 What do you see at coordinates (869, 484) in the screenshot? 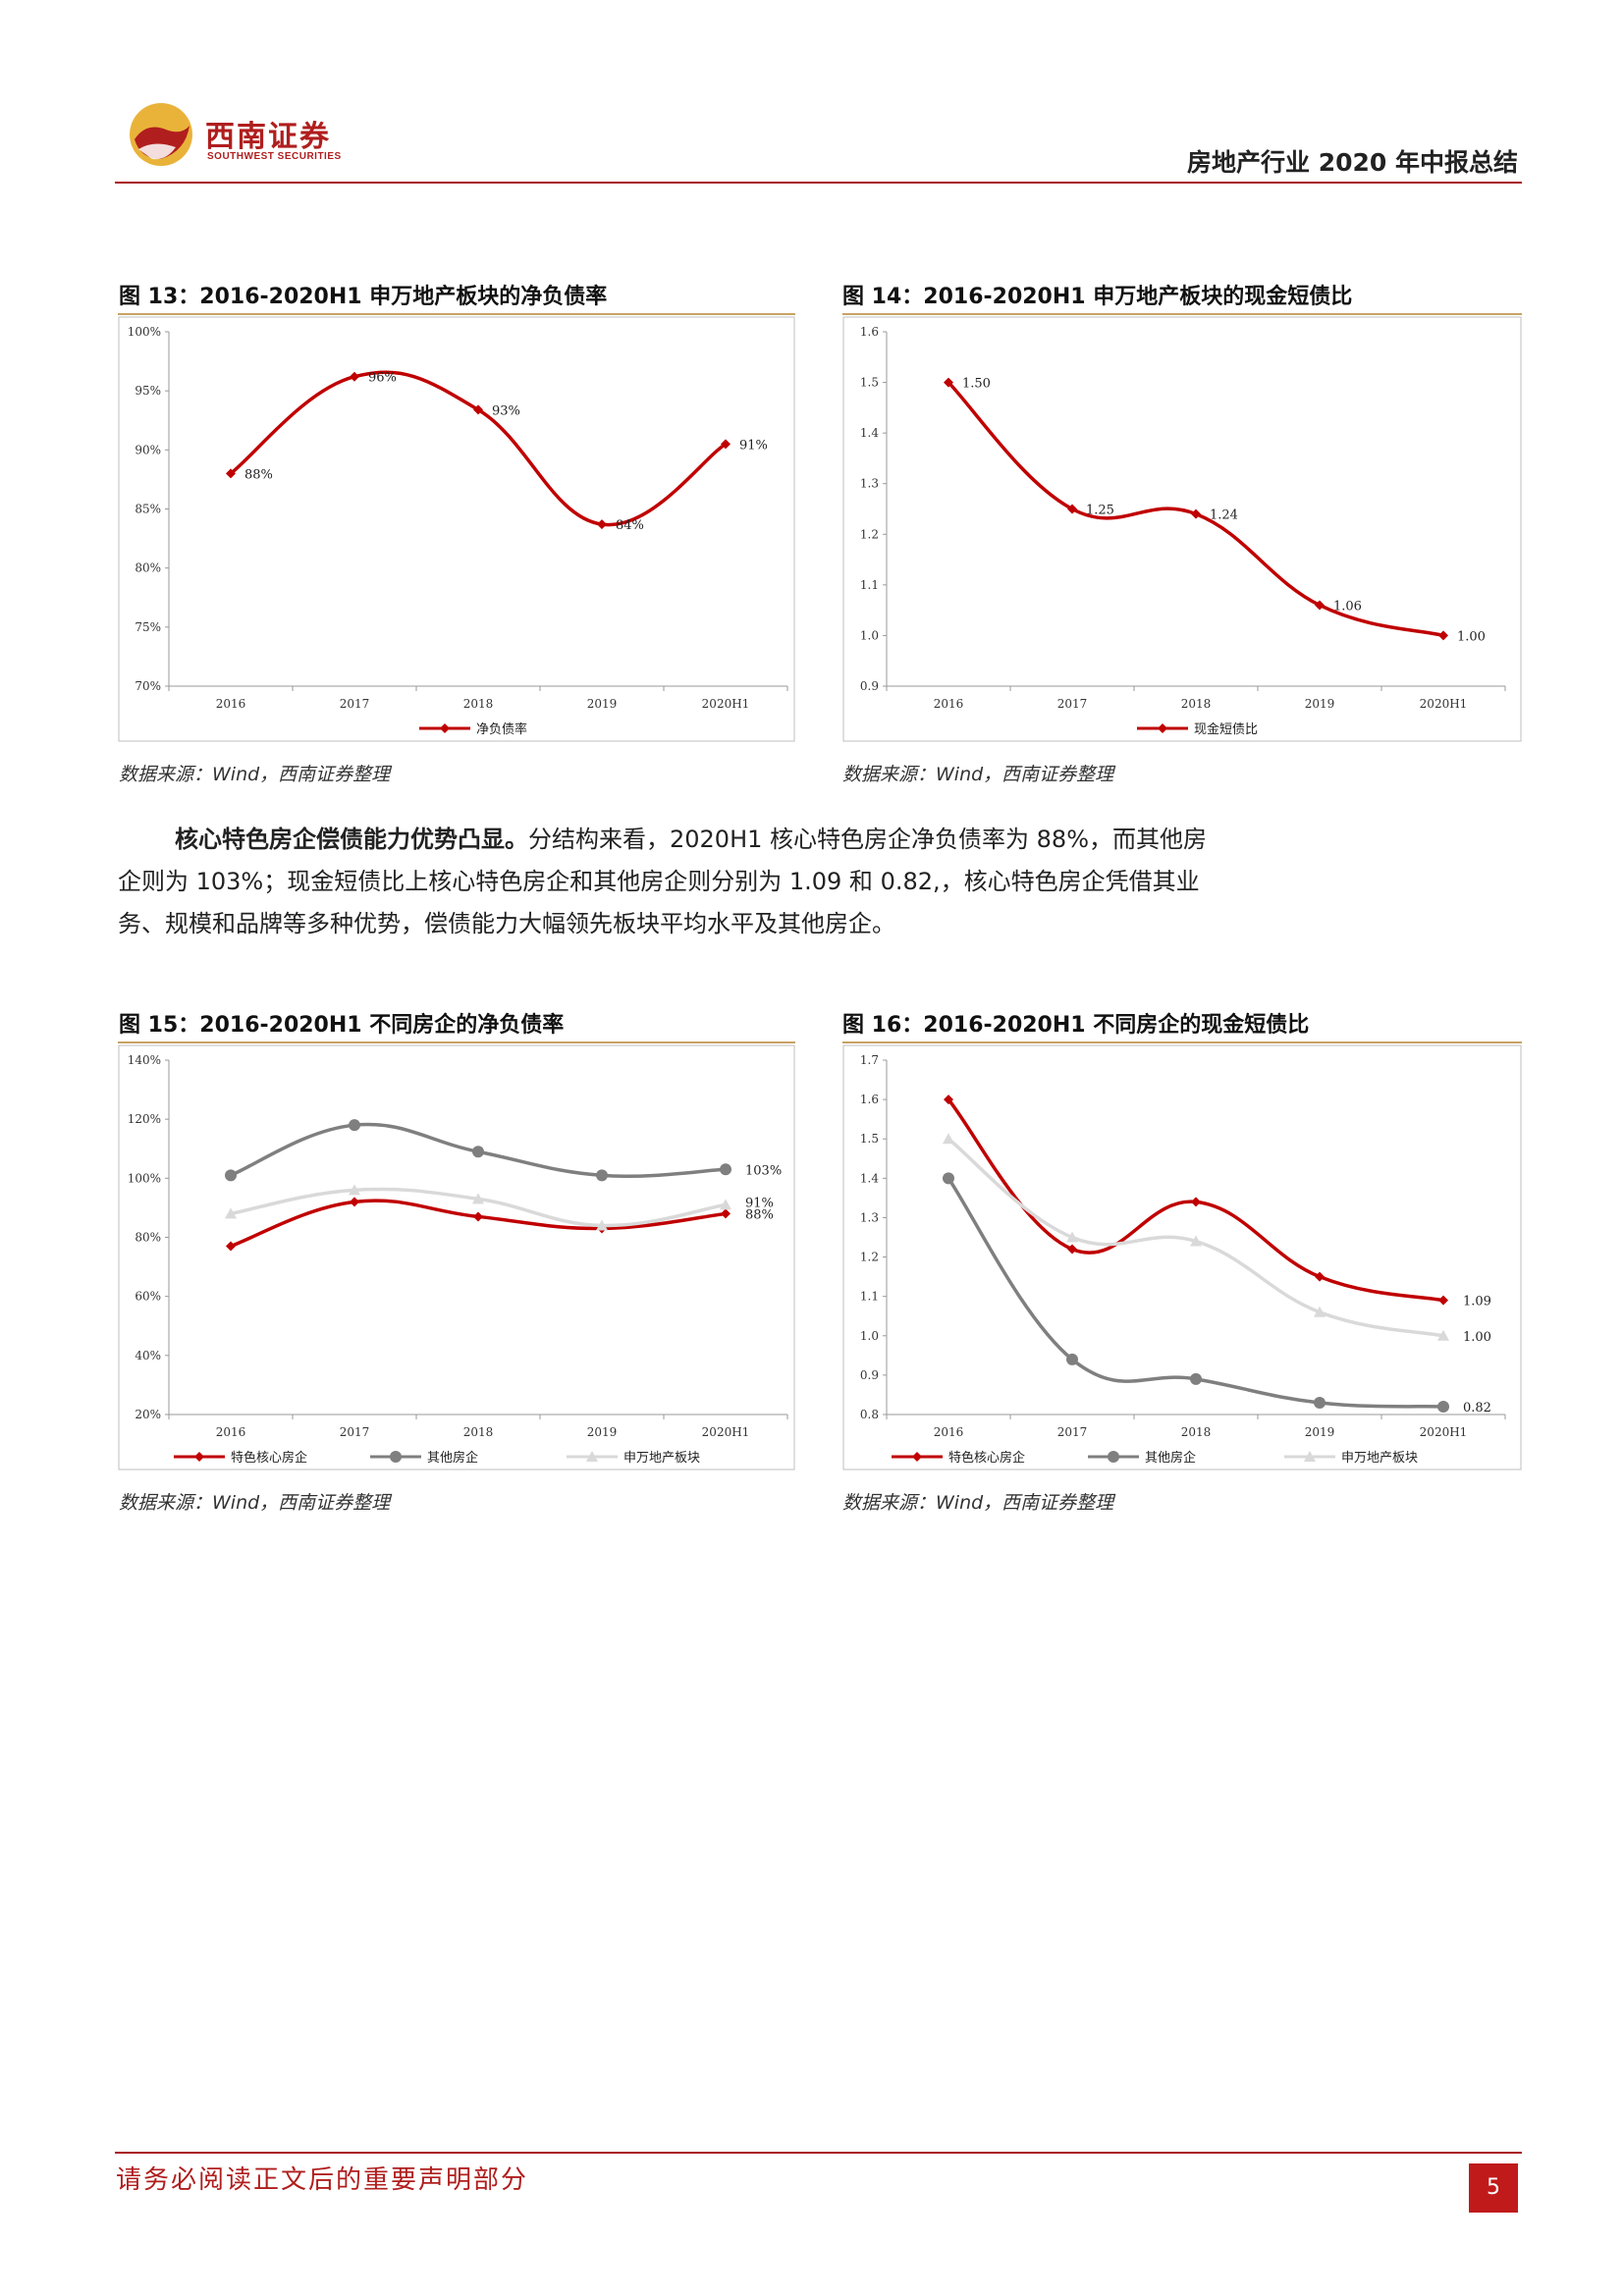
I see `y-tick-label: 1.3` at bounding box center [869, 484].